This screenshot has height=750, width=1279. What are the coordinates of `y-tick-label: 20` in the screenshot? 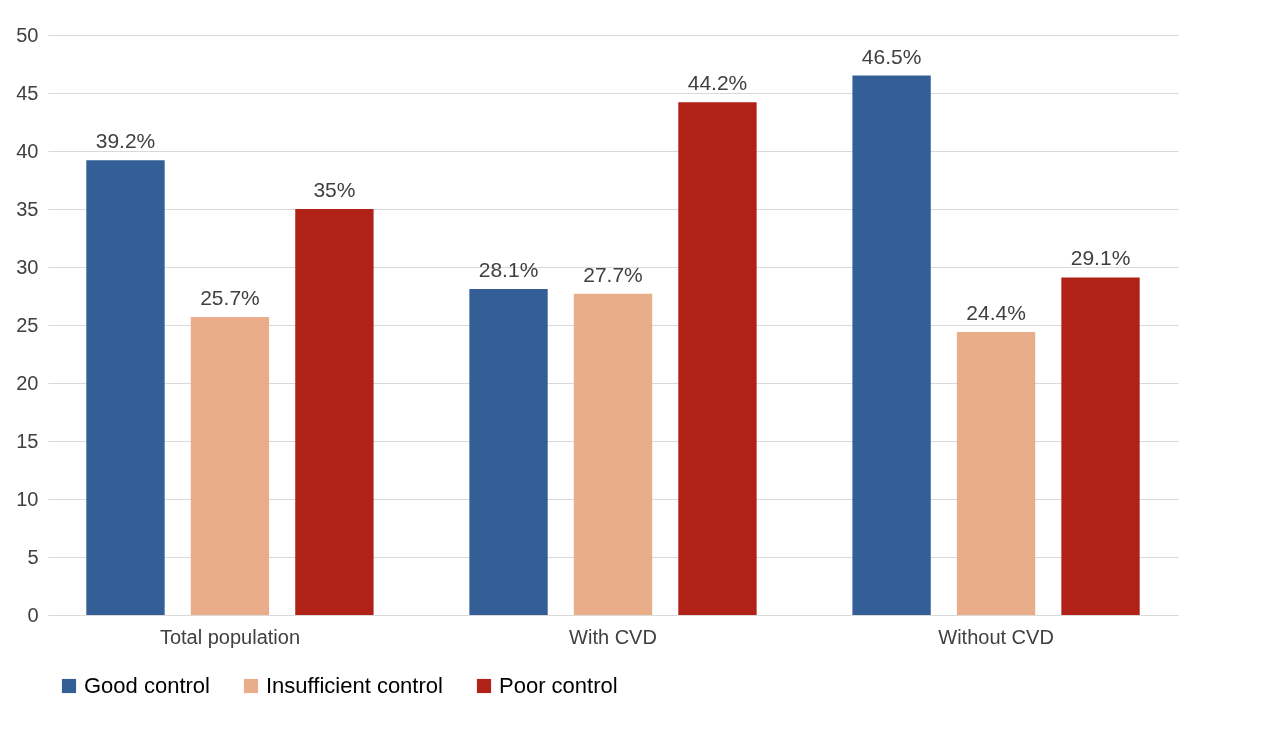 It's located at (27, 382).